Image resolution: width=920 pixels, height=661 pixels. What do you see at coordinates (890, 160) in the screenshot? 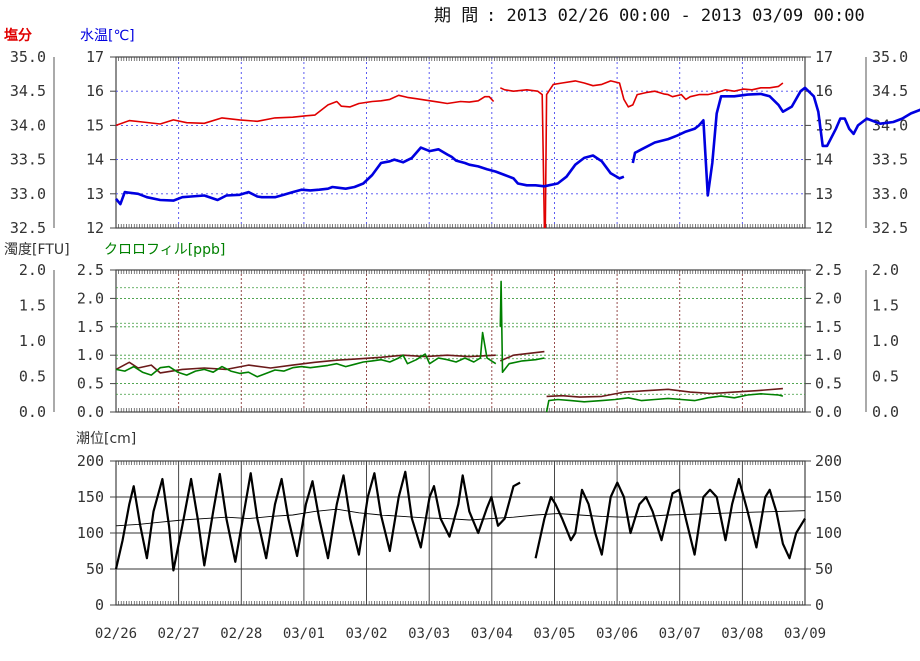
I see `right-outer-tick-label: 33.5` at bounding box center [890, 160].